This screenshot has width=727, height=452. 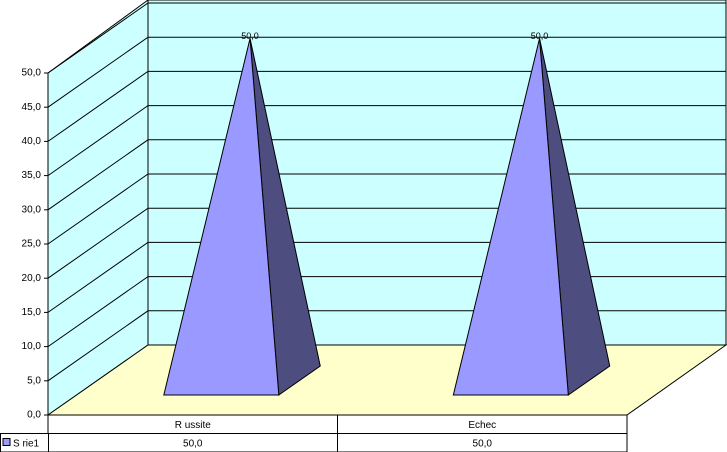 What do you see at coordinates (32, 278) in the screenshot?
I see `y-tick-label: 20,0` at bounding box center [32, 278].